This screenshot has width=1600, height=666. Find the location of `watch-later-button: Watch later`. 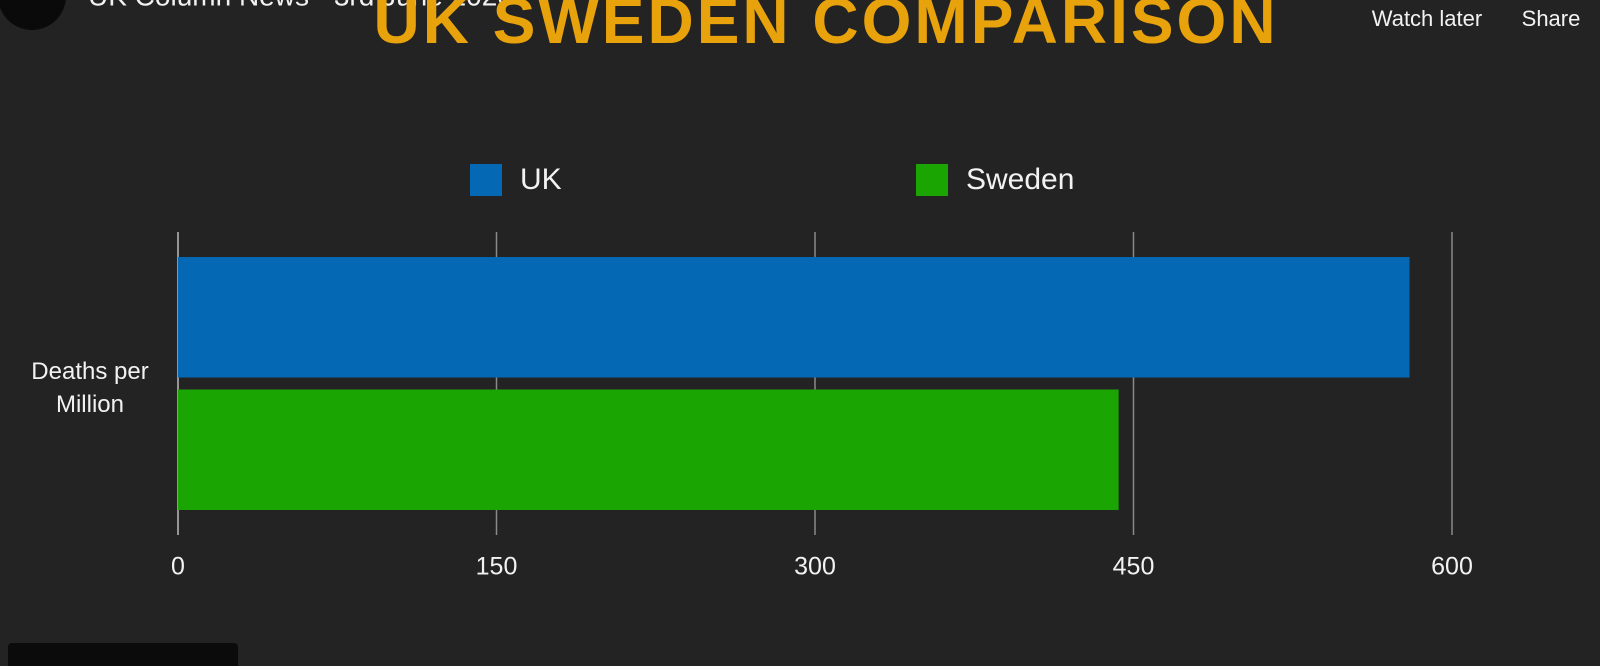

watch-later-button: Watch later is located at coordinates (1427, 18).